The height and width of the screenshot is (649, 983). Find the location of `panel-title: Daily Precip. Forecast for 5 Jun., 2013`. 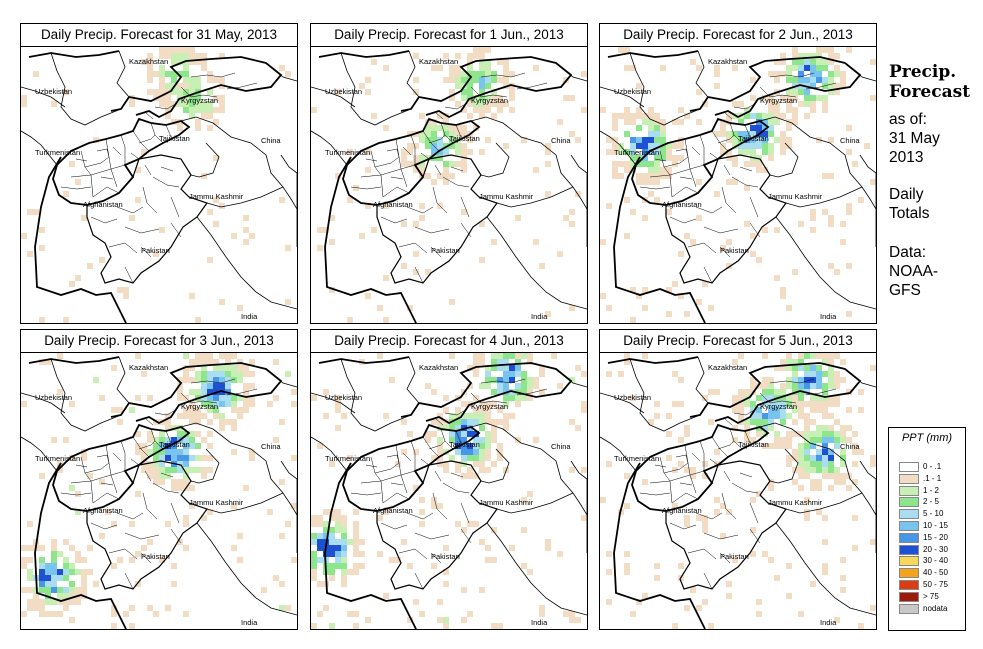

panel-title: Daily Precip. Forecast for 5 Jun., 2013 is located at coordinates (738, 341).